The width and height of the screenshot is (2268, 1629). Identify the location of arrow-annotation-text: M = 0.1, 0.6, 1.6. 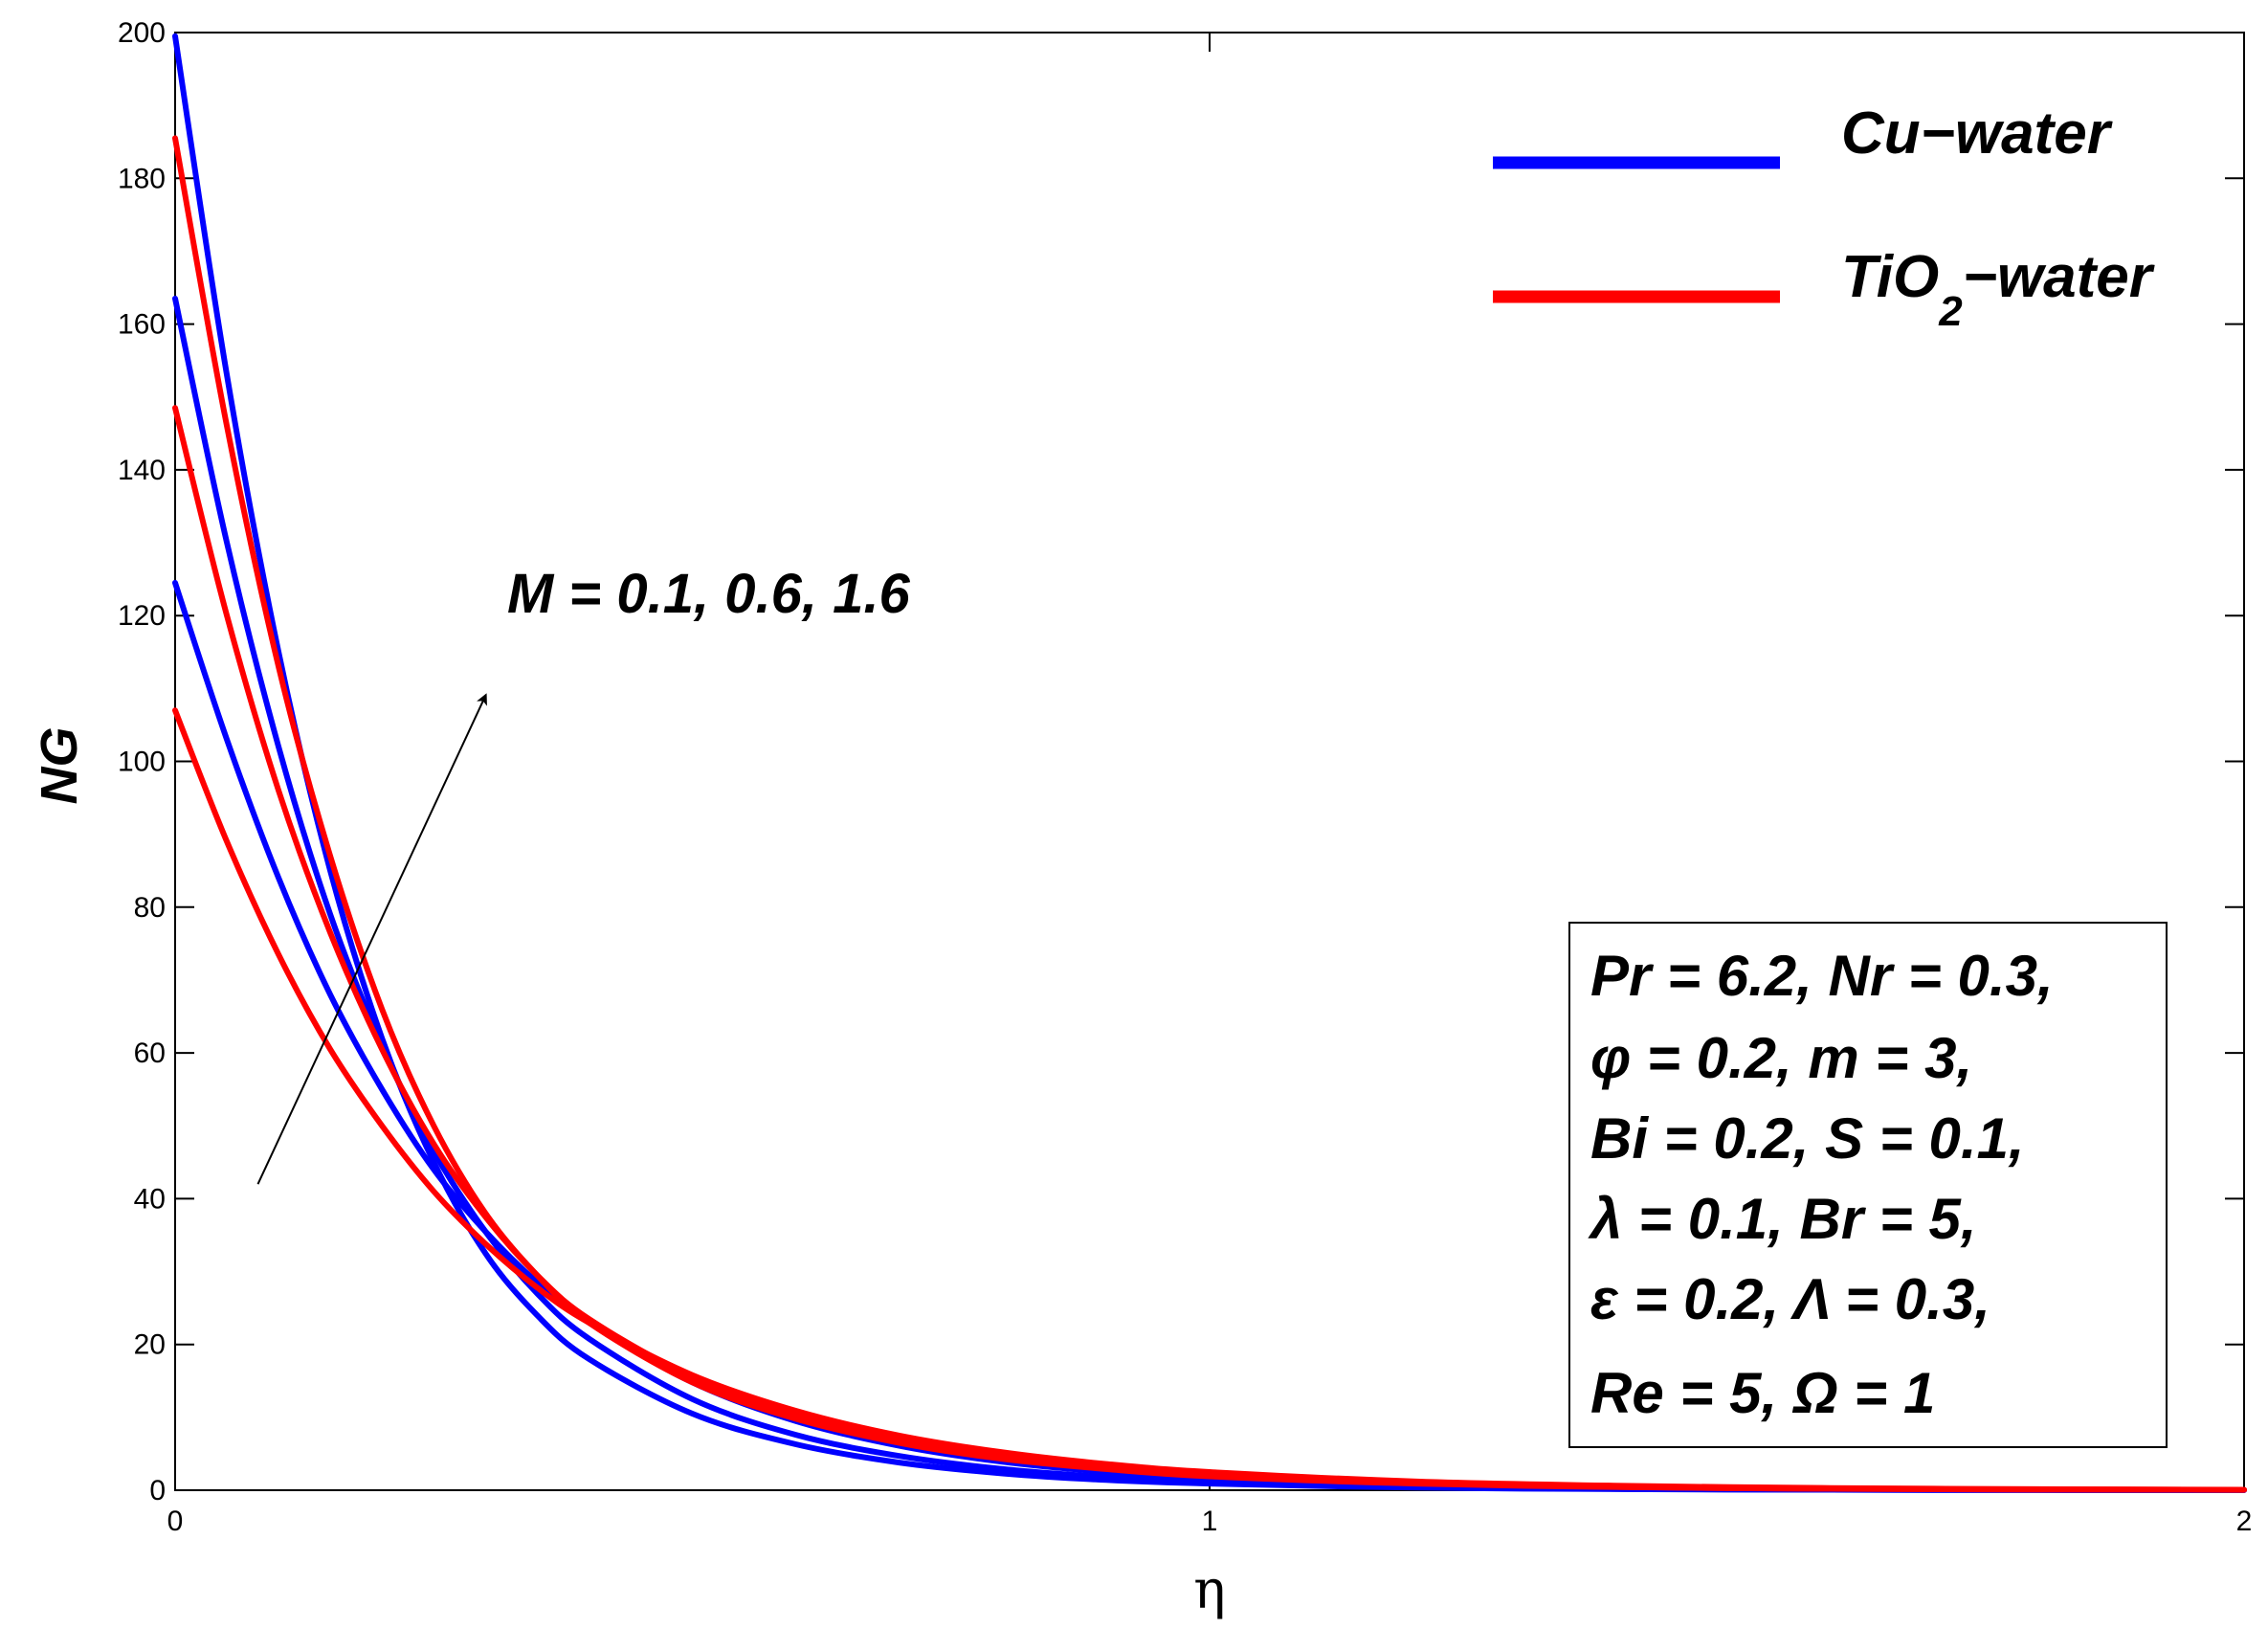
(708, 594).